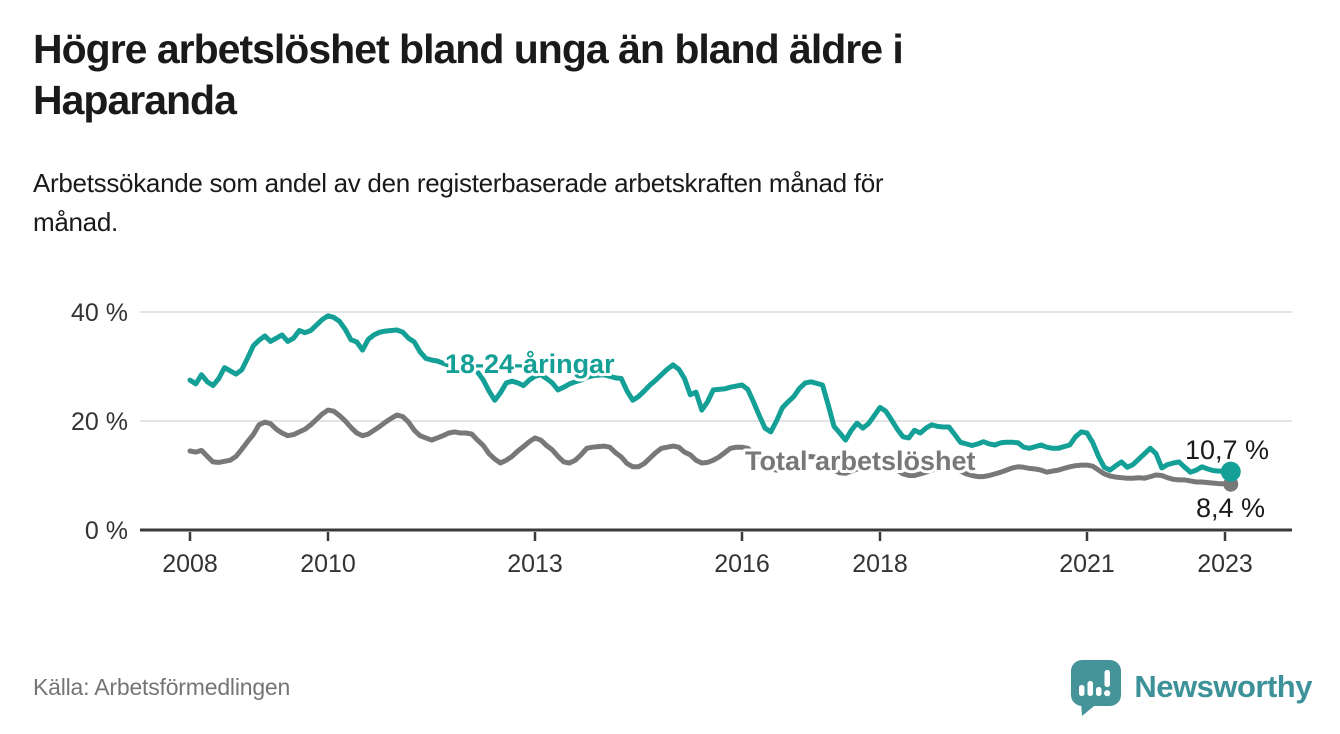 The width and height of the screenshot is (1340, 734). What do you see at coordinates (328, 564) in the screenshot?
I see `x-tick-label: 2010` at bounding box center [328, 564].